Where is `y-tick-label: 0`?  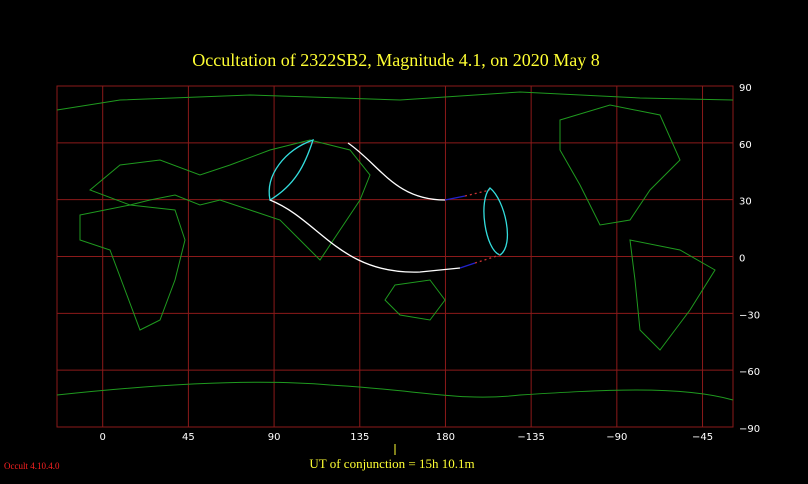
y-tick-label: 0 is located at coordinates (742, 259).